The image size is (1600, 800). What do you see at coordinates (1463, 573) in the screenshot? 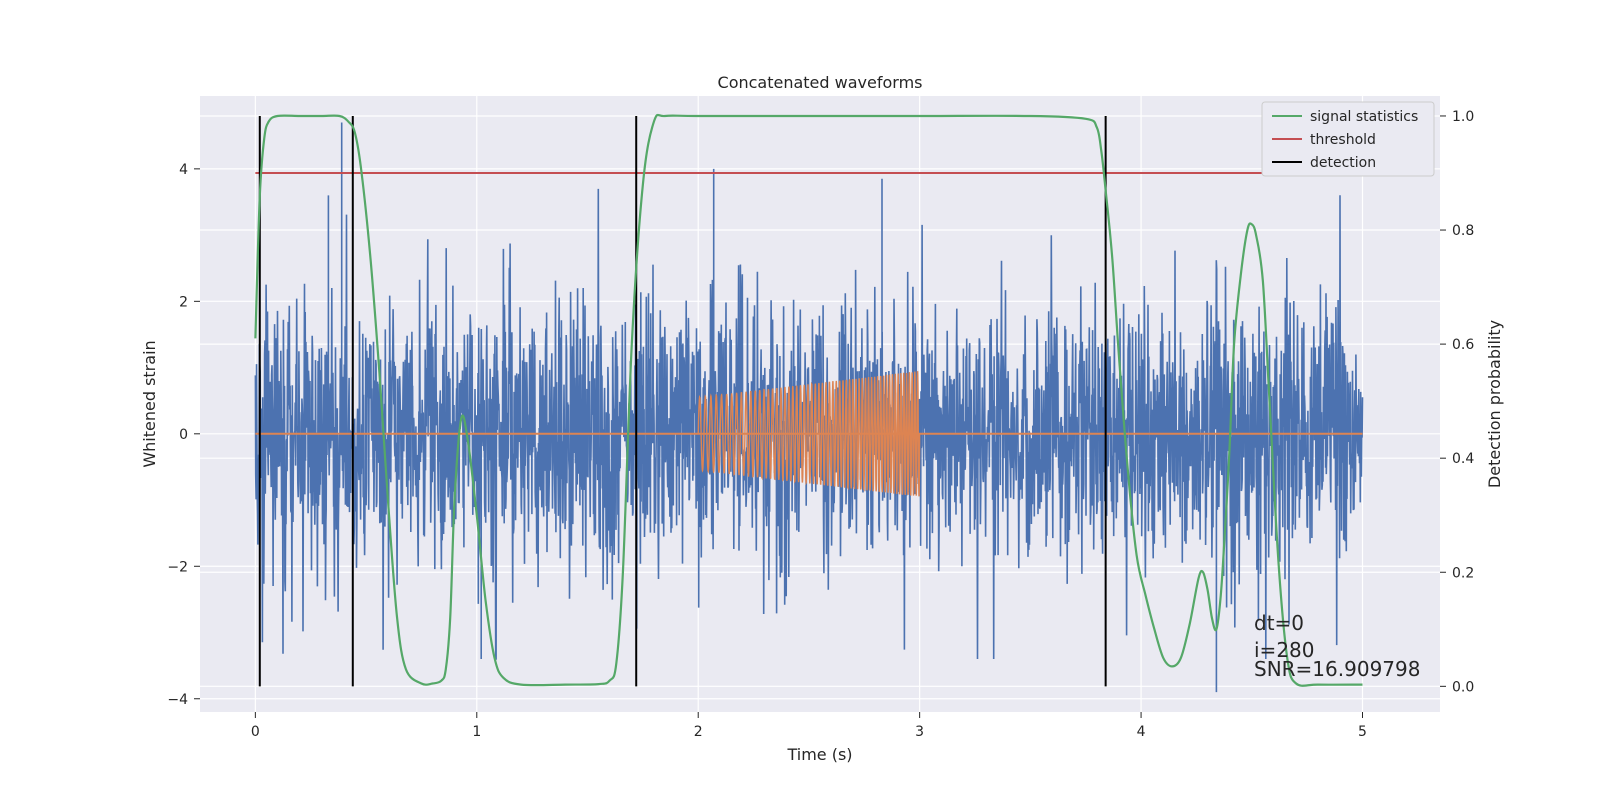
I see `y2-tick-label: 0.2` at bounding box center [1463, 573].